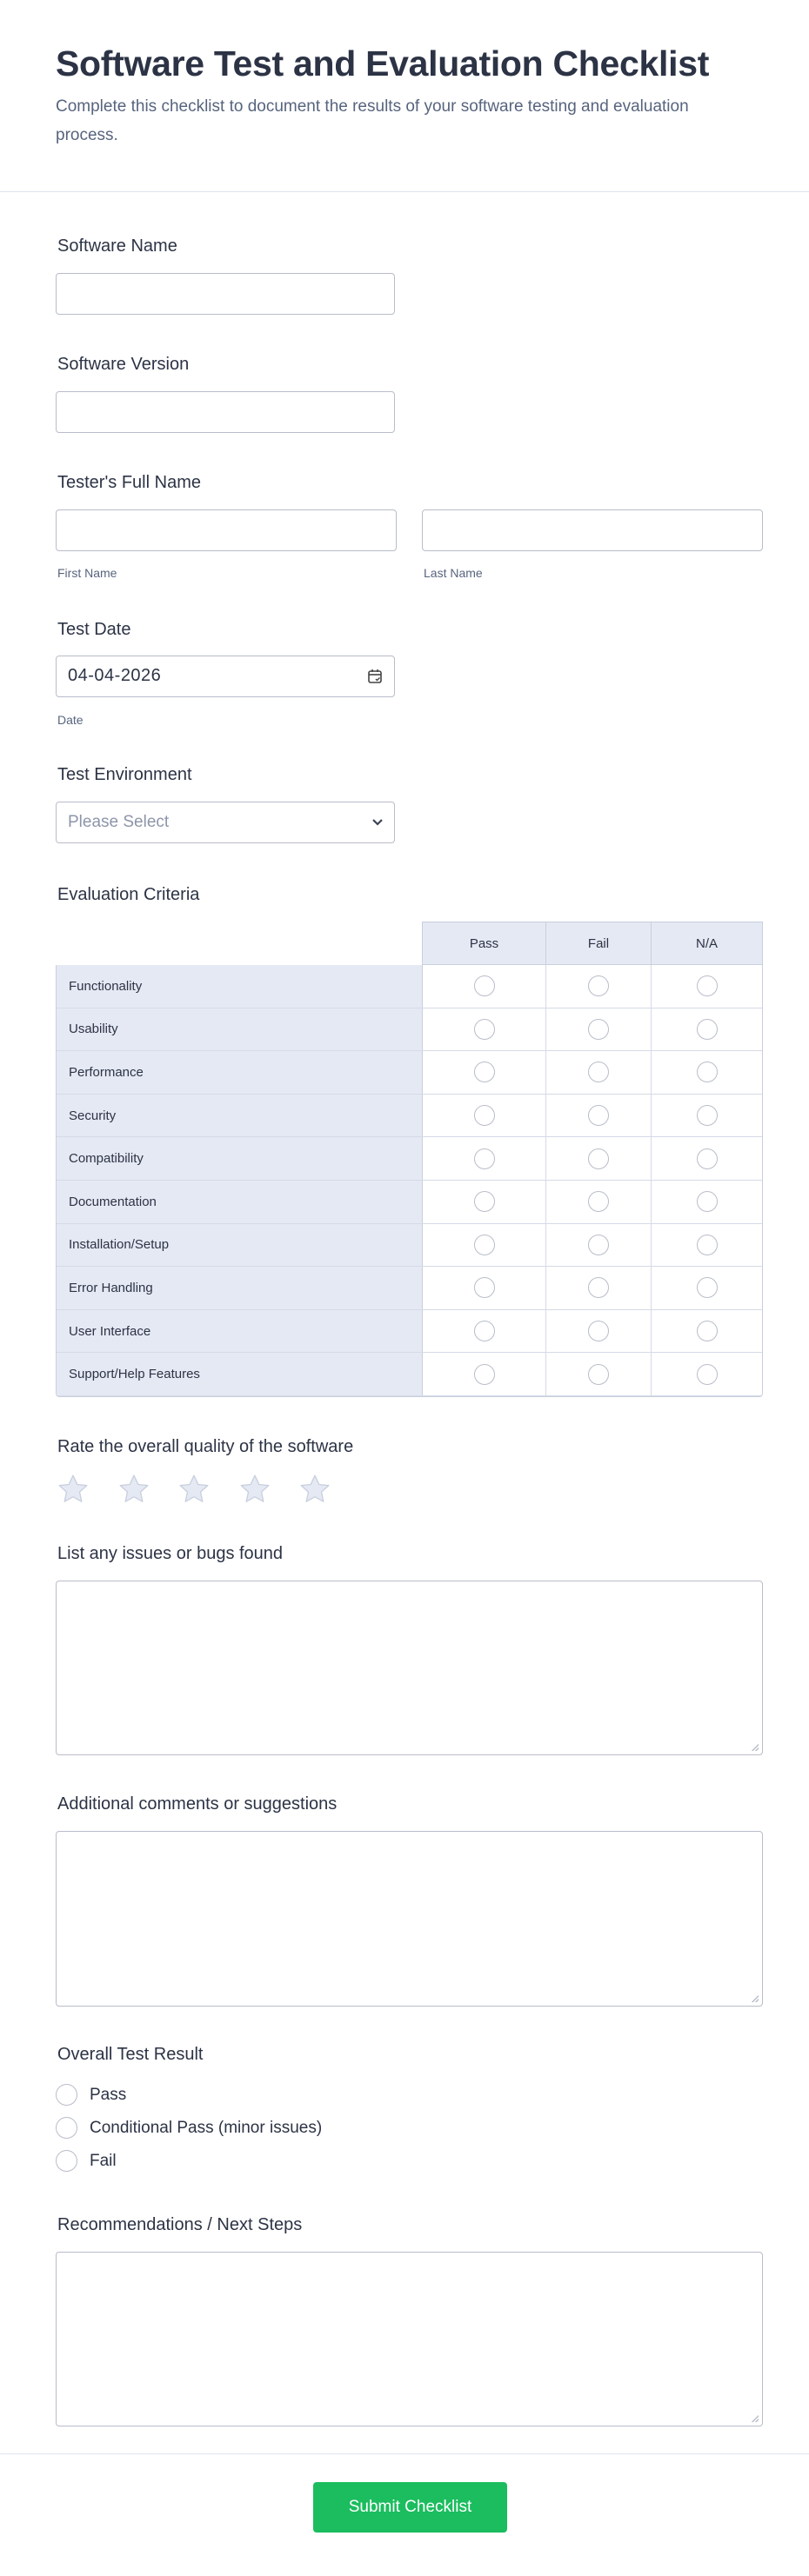 This screenshot has width=809, height=2576. I want to click on result-option-conditional-pass: Conditional Pass (minor issues), so click(189, 2128).